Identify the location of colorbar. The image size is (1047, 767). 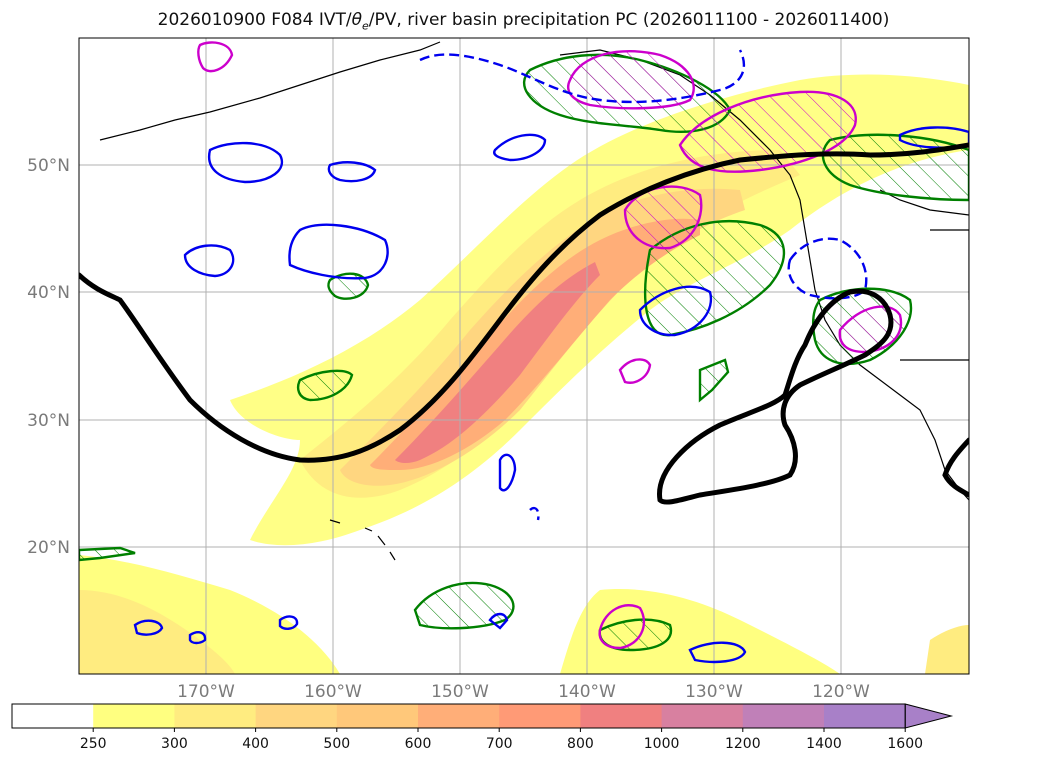
(482, 717).